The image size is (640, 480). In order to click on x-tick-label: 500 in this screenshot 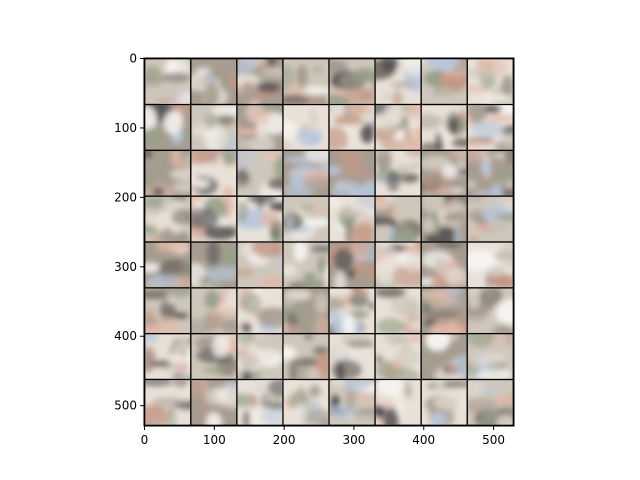, I will do `click(493, 440)`.